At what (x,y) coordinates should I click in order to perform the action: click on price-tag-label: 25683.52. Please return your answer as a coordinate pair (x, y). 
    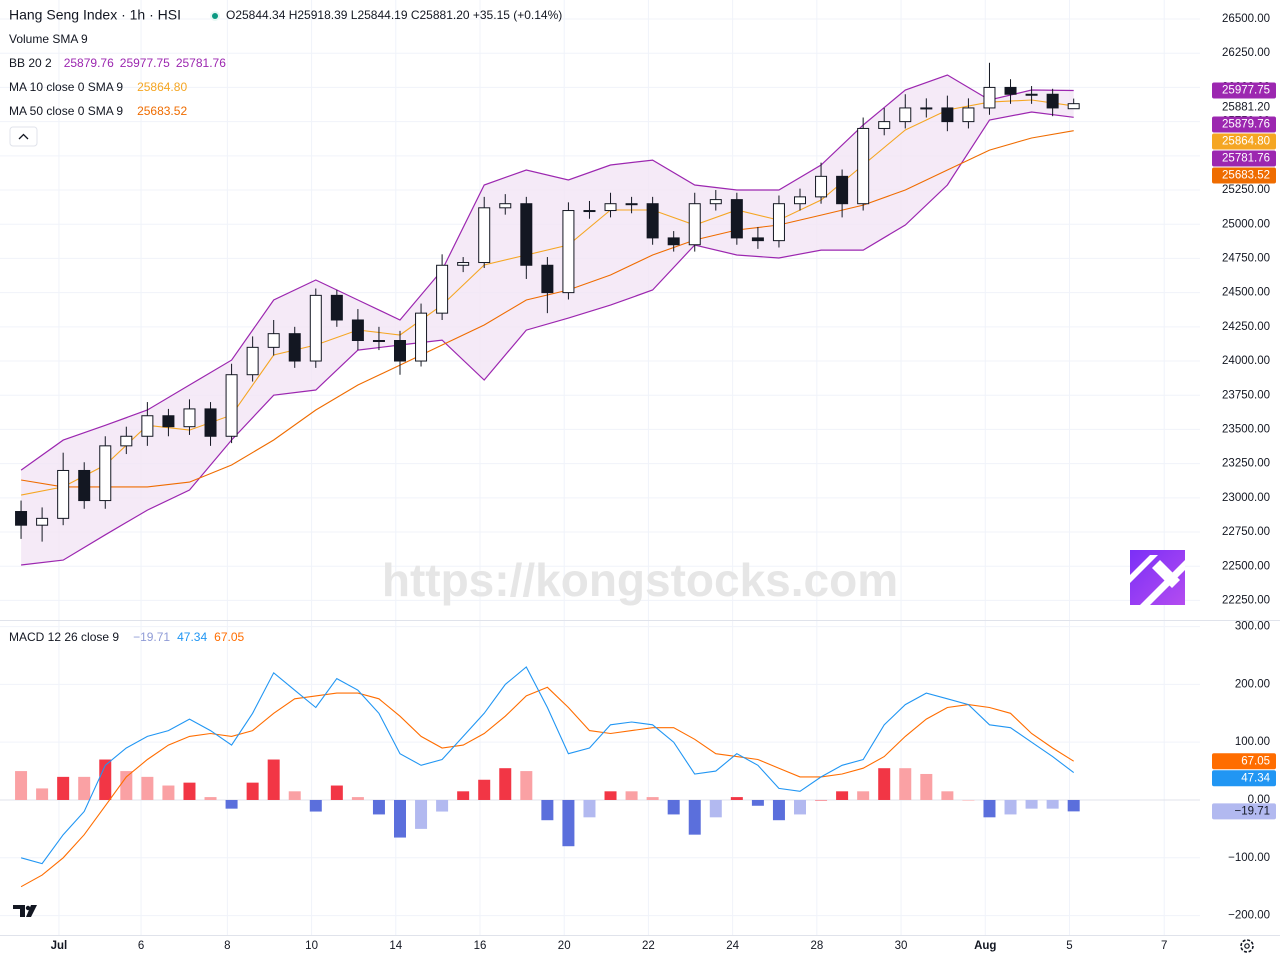
    Looking at the image, I should click on (1246, 175).